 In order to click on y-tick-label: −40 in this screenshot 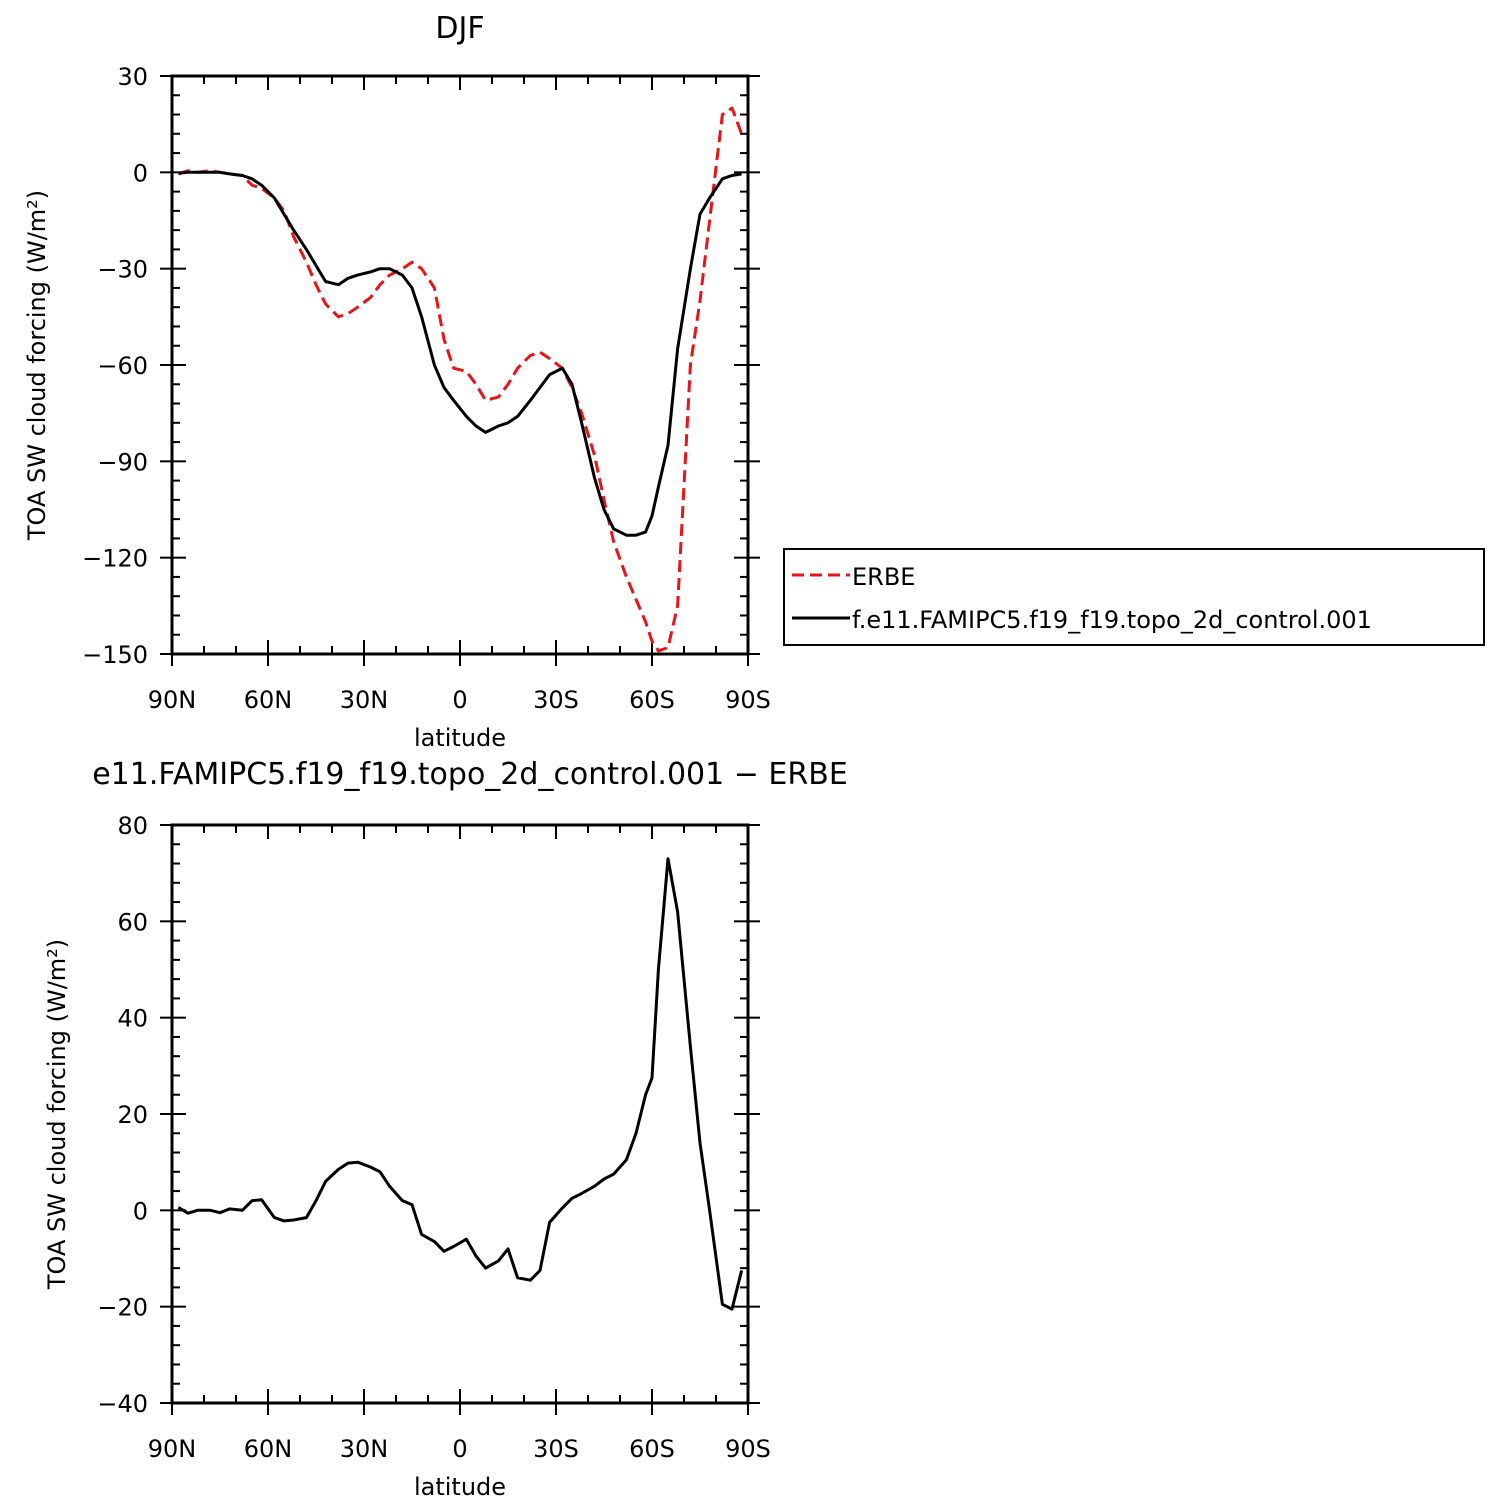, I will do `click(122, 1404)`.